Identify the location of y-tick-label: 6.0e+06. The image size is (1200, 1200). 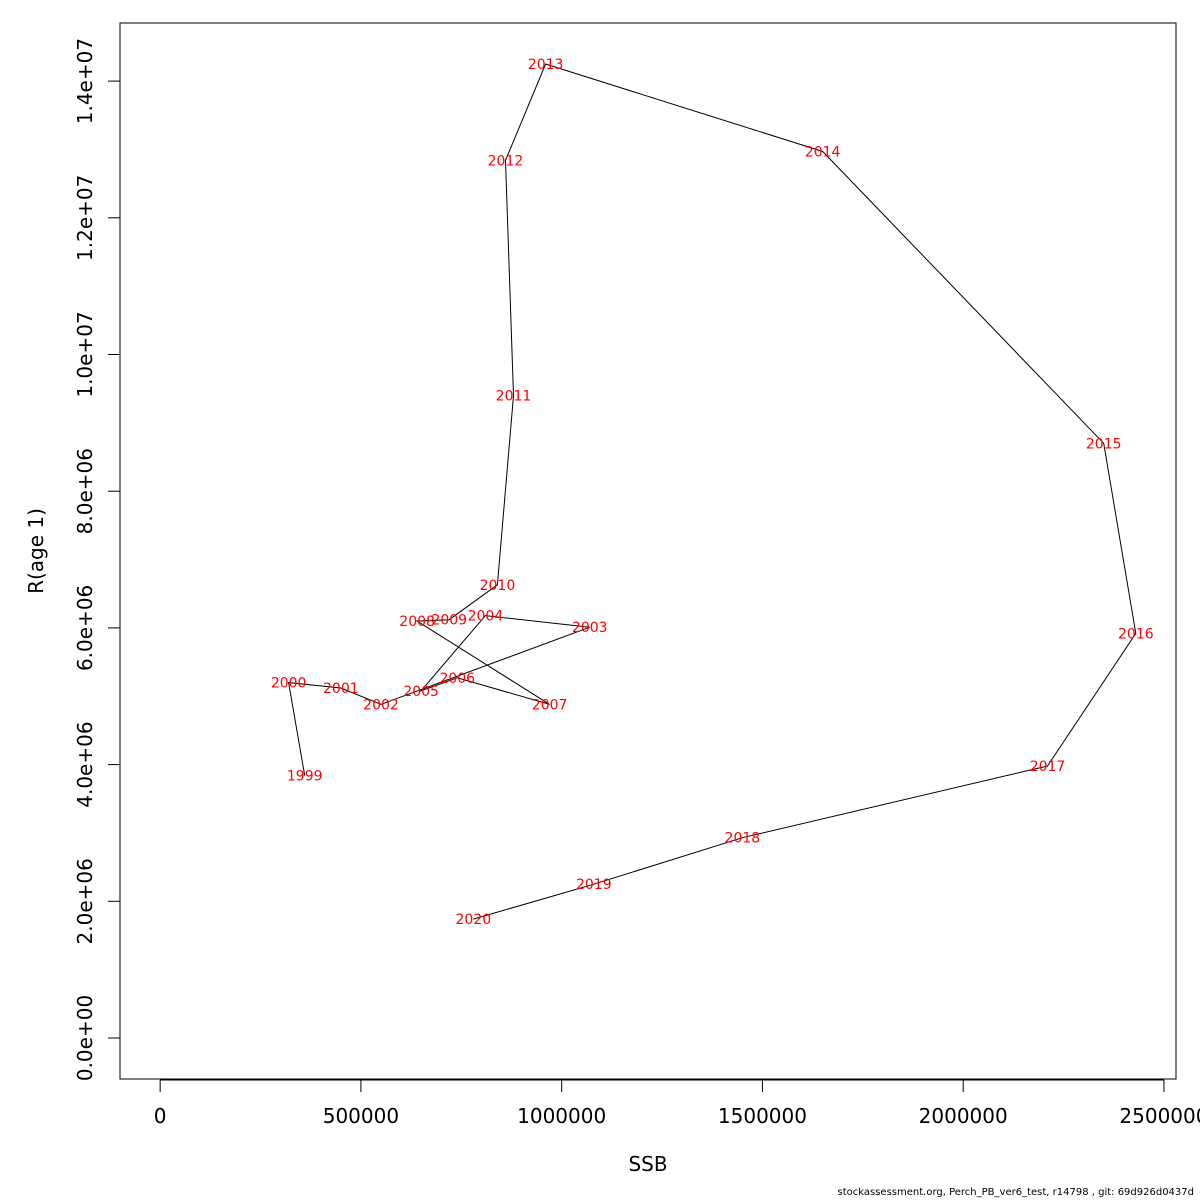
(85, 628).